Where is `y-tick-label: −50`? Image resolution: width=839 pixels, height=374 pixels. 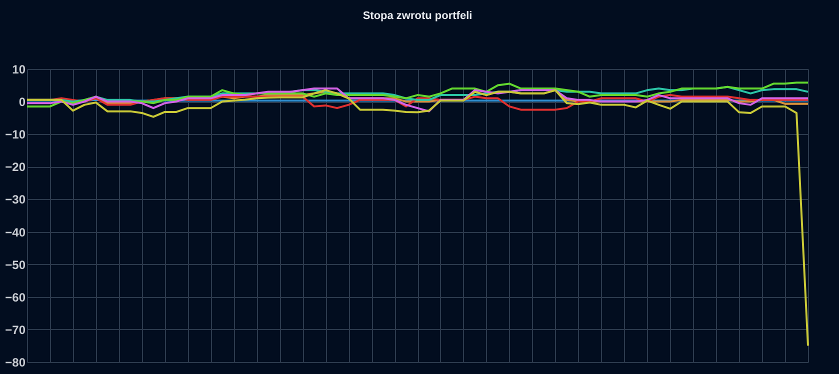
y-tick-label: −50 is located at coordinates (15, 265).